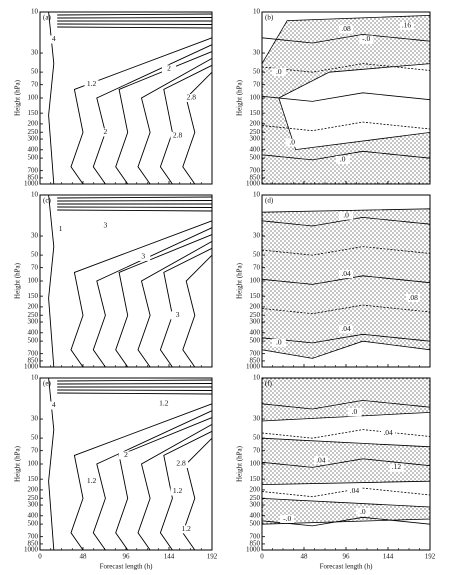 This screenshot has height=575, width=474. What do you see at coordinates (127, 557) in the screenshot?
I see `x-tick-label: 96` at bounding box center [127, 557].